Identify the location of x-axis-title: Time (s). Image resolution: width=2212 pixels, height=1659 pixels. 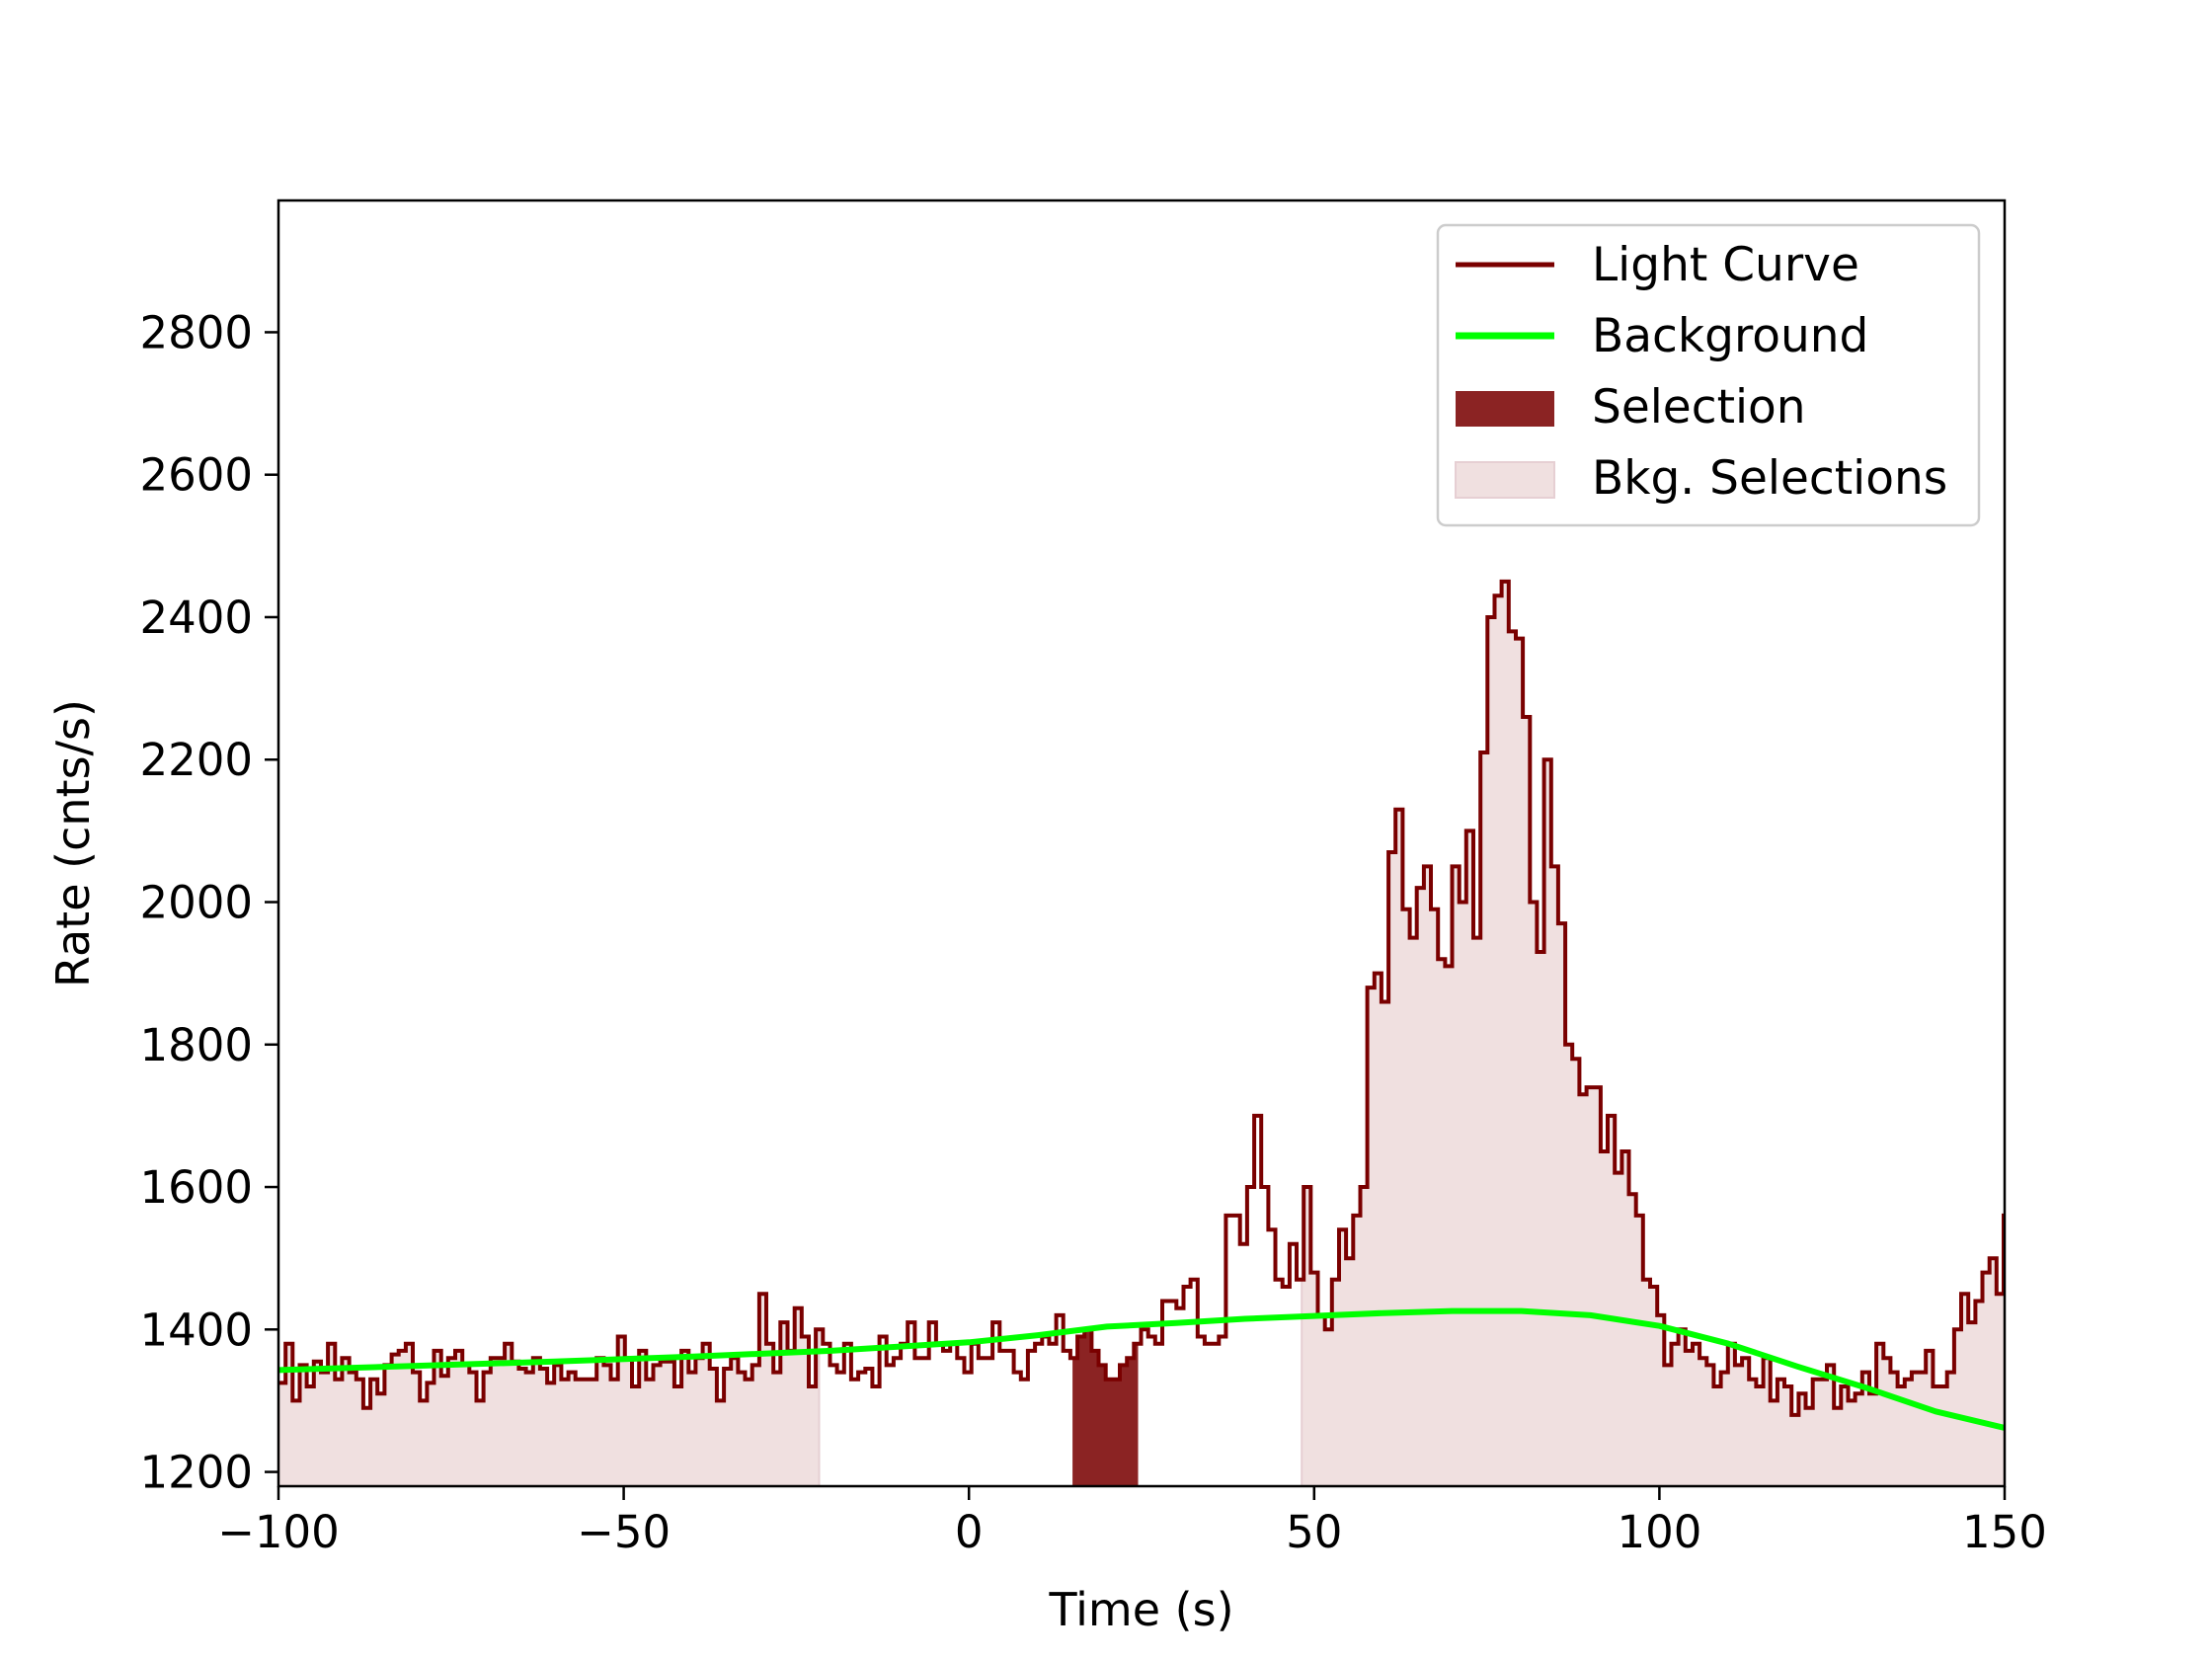
(1141, 1609).